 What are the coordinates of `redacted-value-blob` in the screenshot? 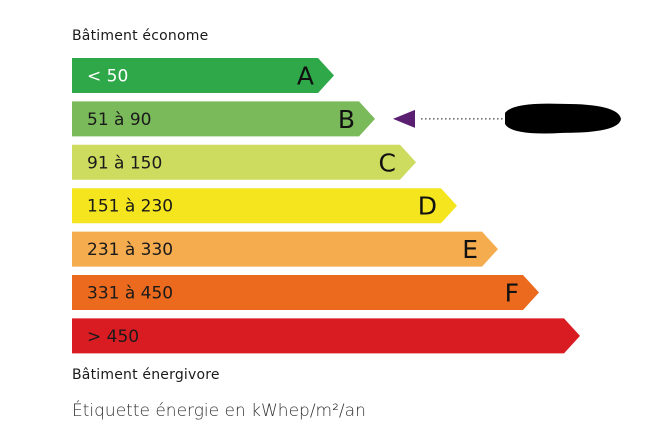 It's located at (563, 118).